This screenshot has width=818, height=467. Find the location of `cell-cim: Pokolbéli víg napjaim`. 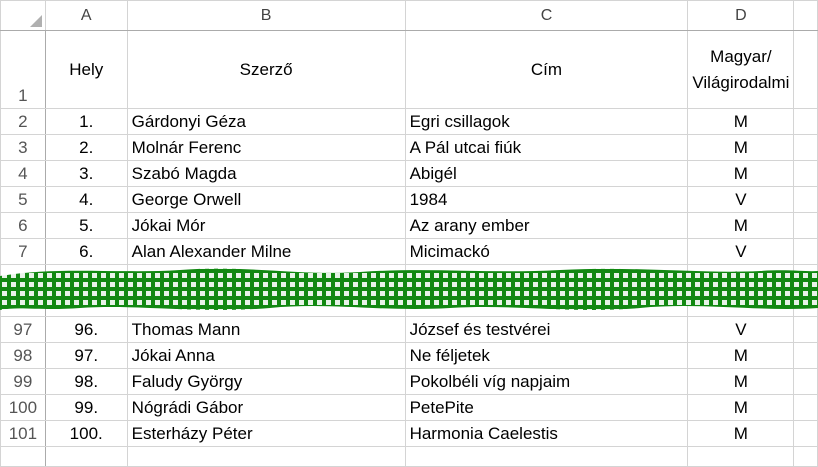

cell-cim: Pokolbéli víg napjaim is located at coordinates (546, 381).